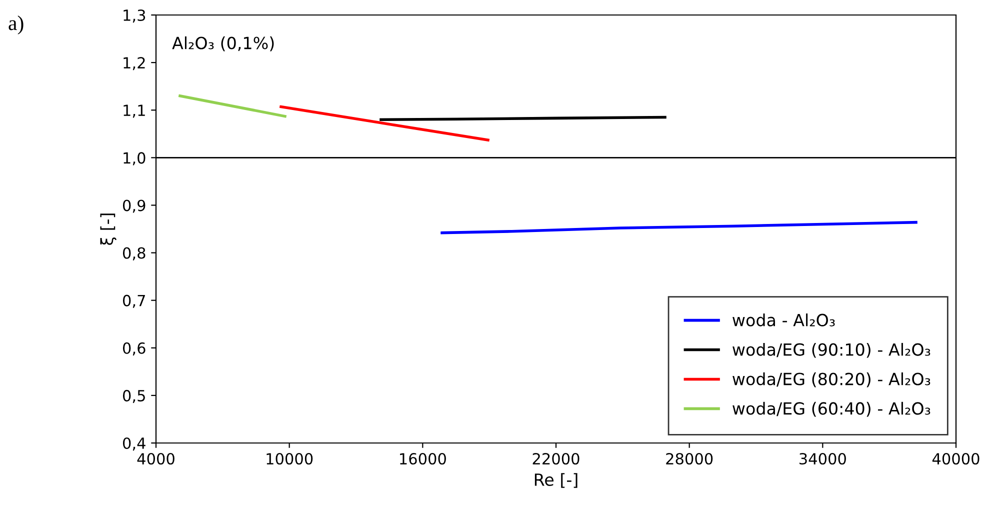 The height and width of the screenshot is (521, 989). I want to click on y-tick-label: 0,4, so click(134, 444).